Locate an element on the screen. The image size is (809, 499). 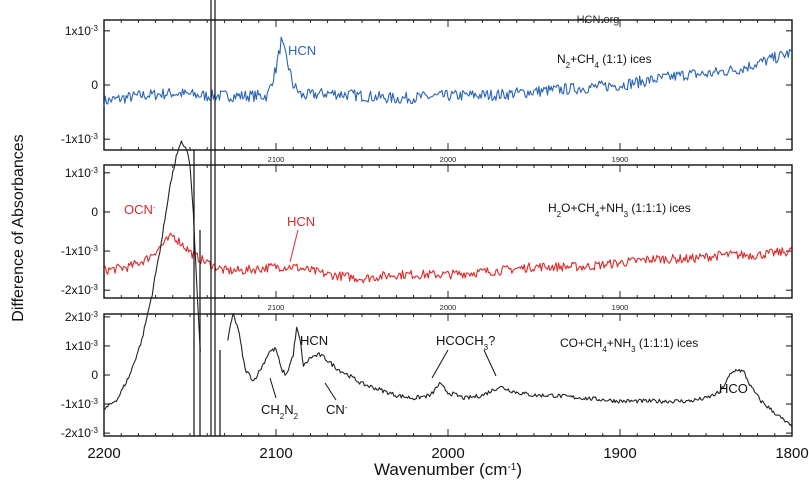
annotation-cn: CN- is located at coordinates (337, 409).